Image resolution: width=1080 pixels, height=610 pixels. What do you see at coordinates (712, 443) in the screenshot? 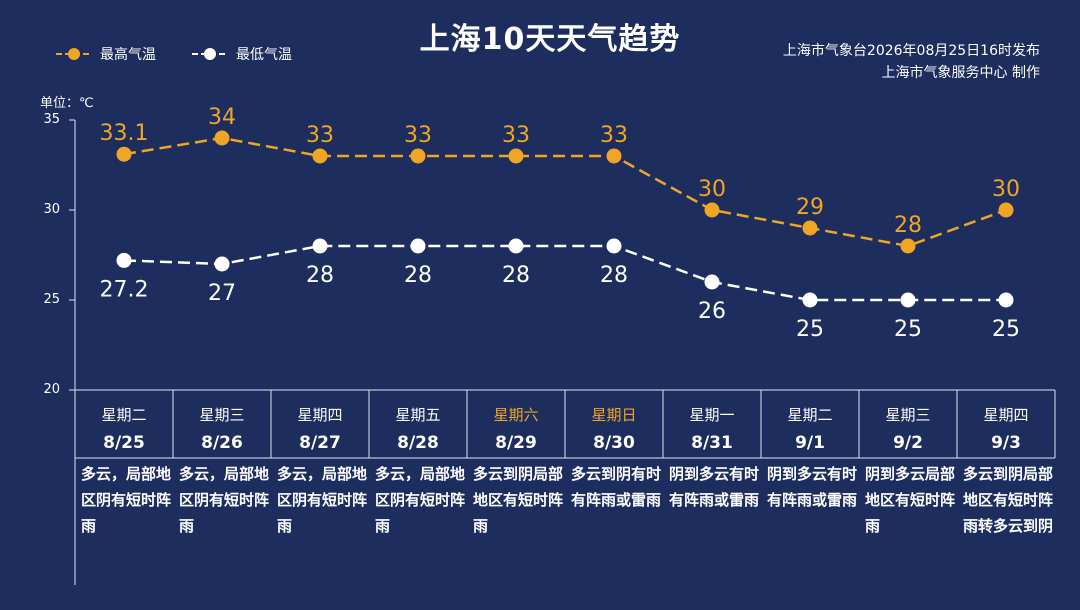
I see `date-label: 8/31` at bounding box center [712, 443].